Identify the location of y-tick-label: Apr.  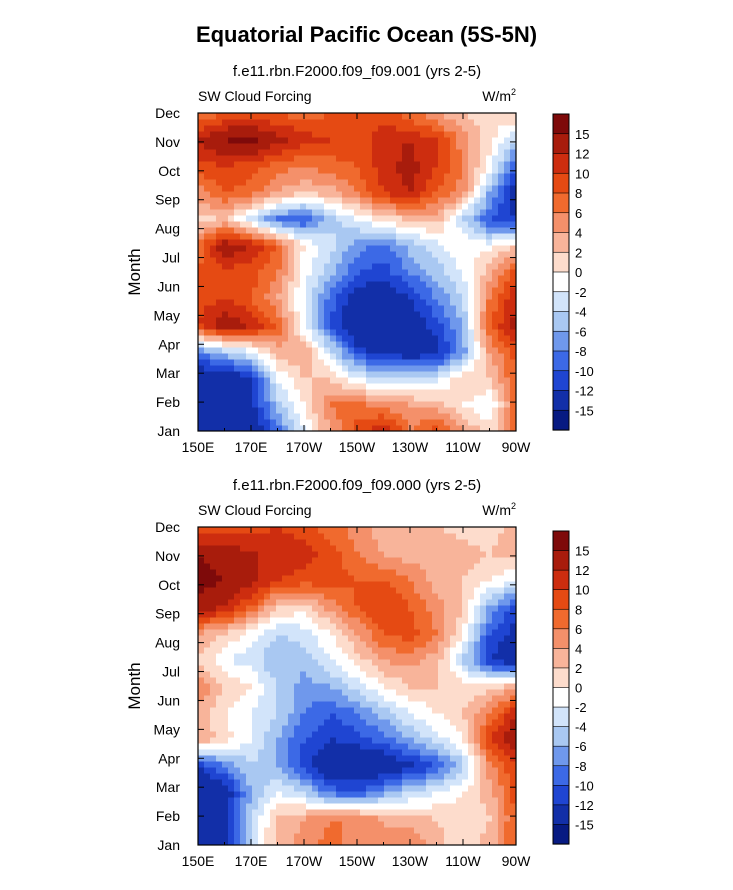
(169, 344).